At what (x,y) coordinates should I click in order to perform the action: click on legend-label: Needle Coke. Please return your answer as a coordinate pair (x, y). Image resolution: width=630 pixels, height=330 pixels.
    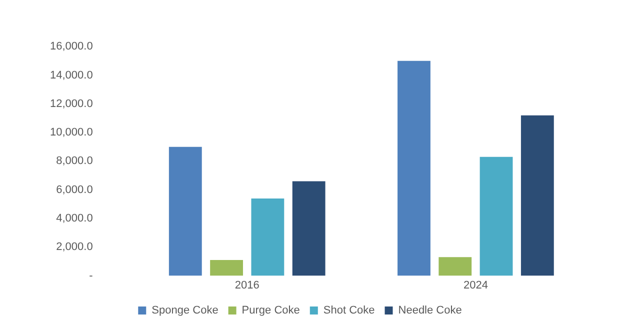
    Looking at the image, I should click on (430, 310).